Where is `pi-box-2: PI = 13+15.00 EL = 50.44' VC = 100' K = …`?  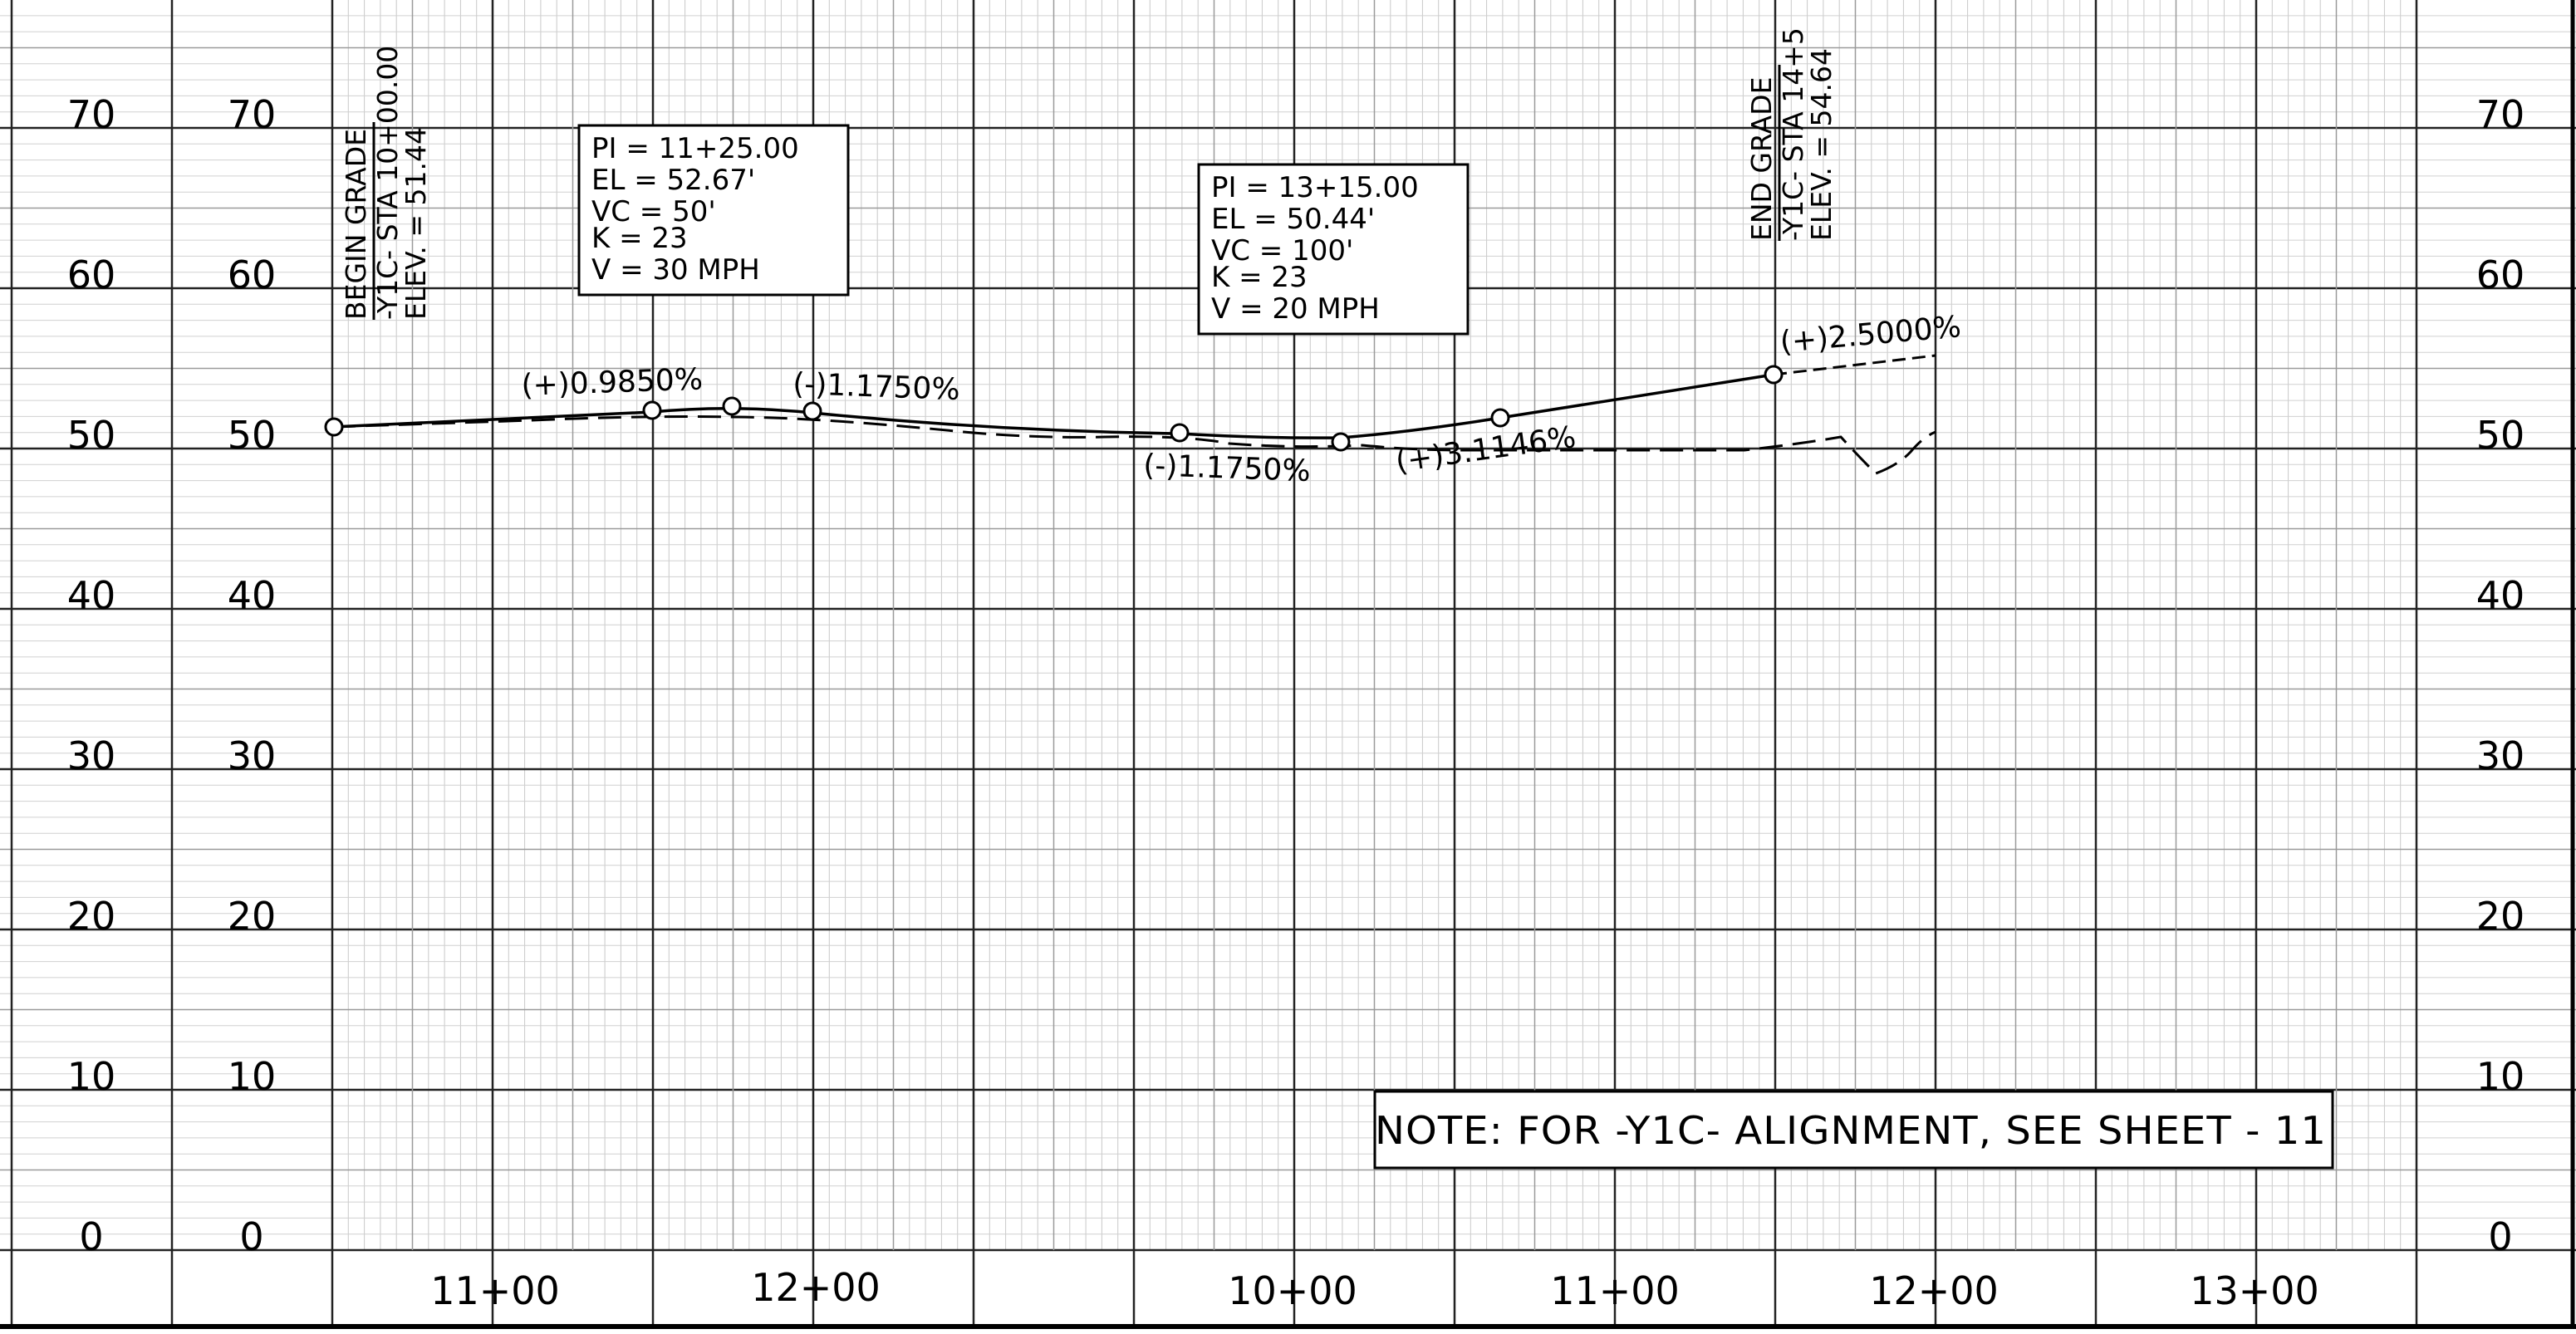
pi-box-2: PI = 13+15.00 EL = 50.44' VC = 100' K = … is located at coordinates (1333, 250).